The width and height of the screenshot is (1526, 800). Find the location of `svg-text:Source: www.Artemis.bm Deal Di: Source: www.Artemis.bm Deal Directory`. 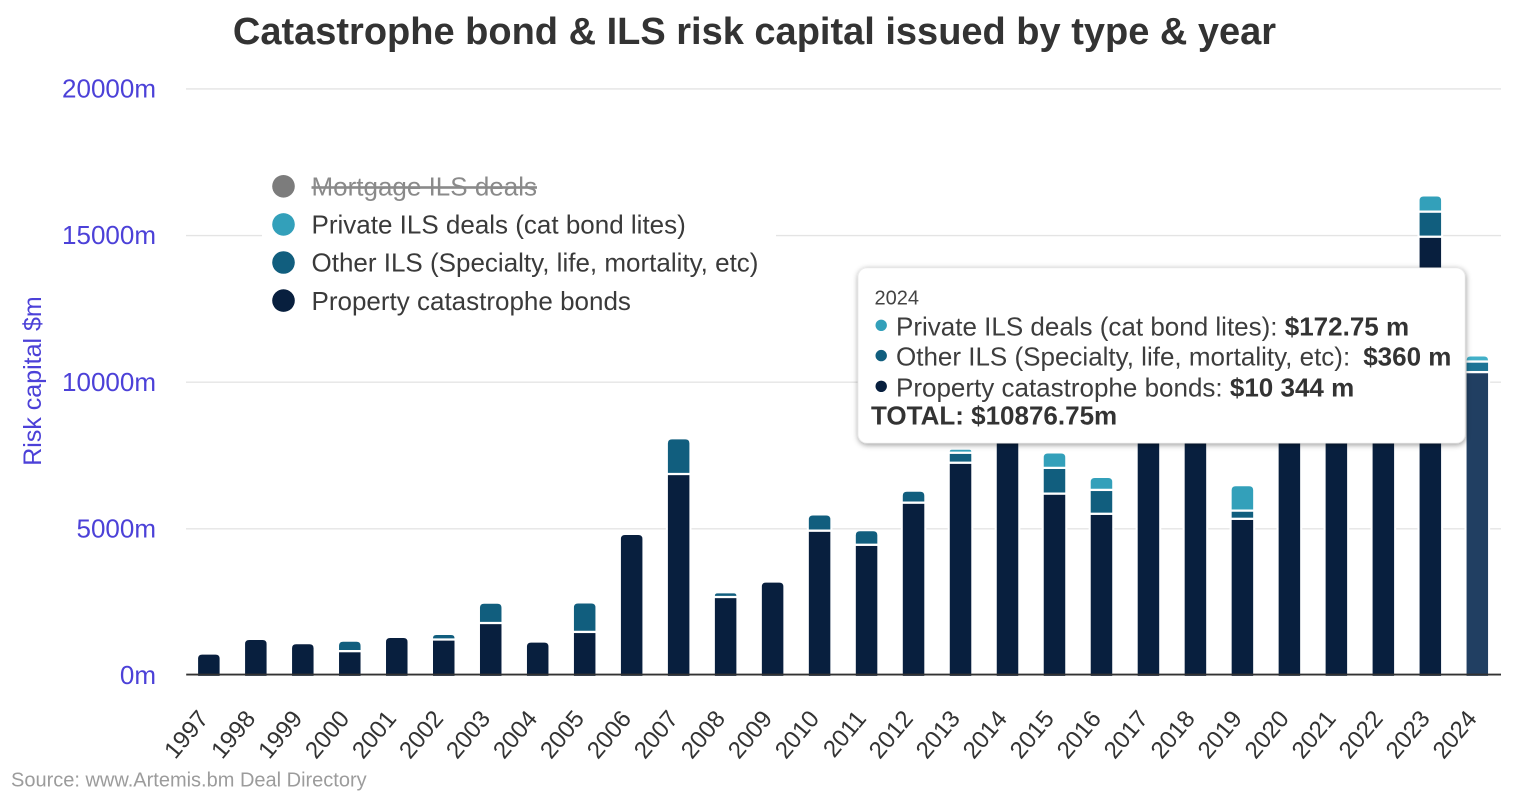

svg-text:Source: www.Artemis.bm Deal Di: Source: www.Artemis.bm Deal Directory is located at coordinates (189, 781).